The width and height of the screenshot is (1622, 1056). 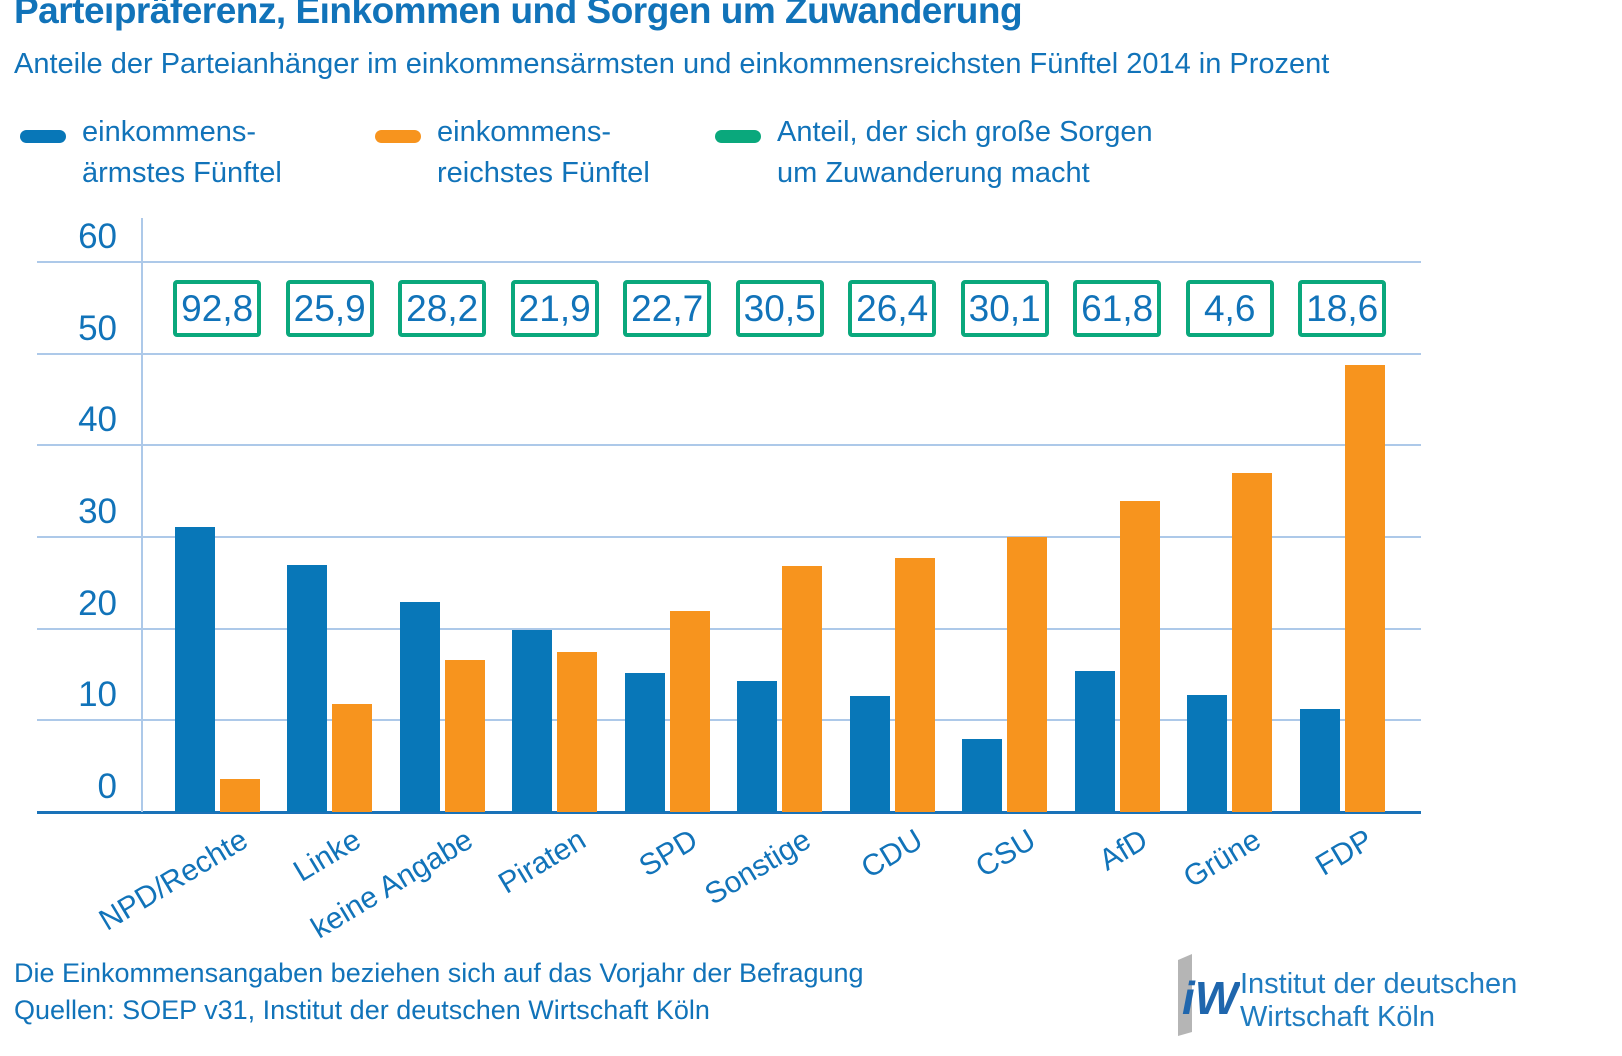 I want to click on iw-logo-text-line2: Wirtschaft Köln, so click(x=1337, y=1017).